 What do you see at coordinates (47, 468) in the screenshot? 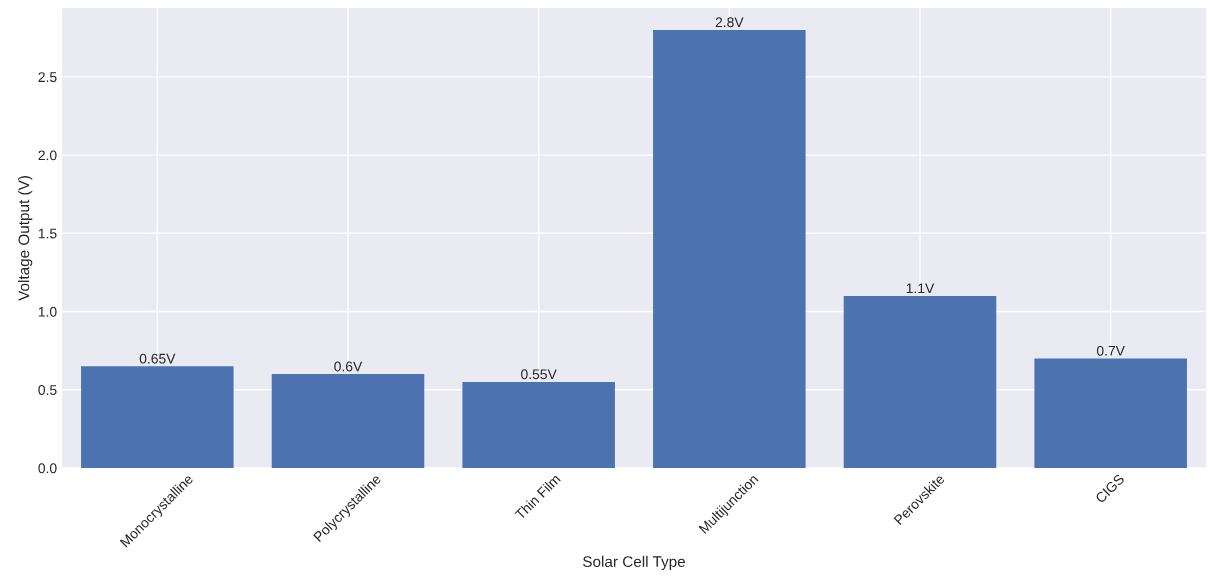
I see `y-tick-label: 0.0` at bounding box center [47, 468].